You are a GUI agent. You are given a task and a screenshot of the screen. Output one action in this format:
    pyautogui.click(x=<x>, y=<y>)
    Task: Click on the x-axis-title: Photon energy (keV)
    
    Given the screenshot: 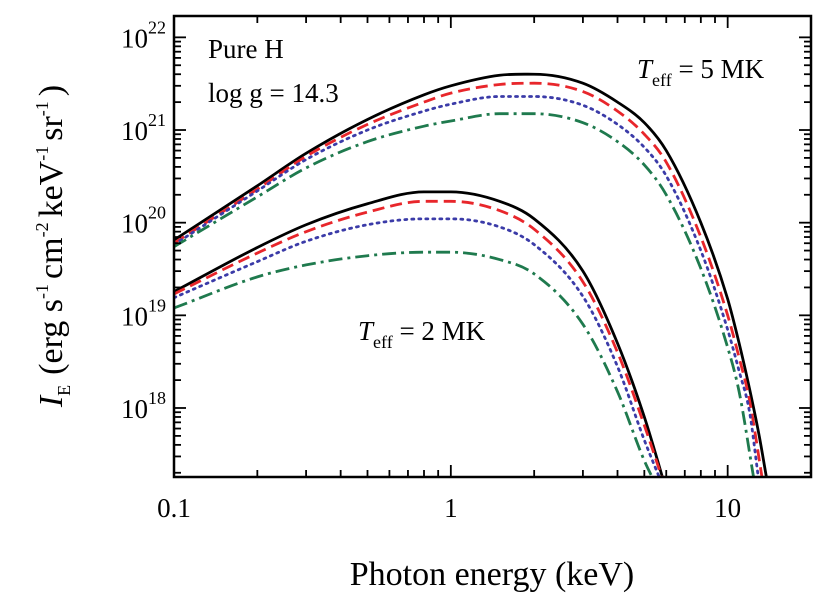 What is the action you would take?
    pyautogui.click(x=492, y=574)
    